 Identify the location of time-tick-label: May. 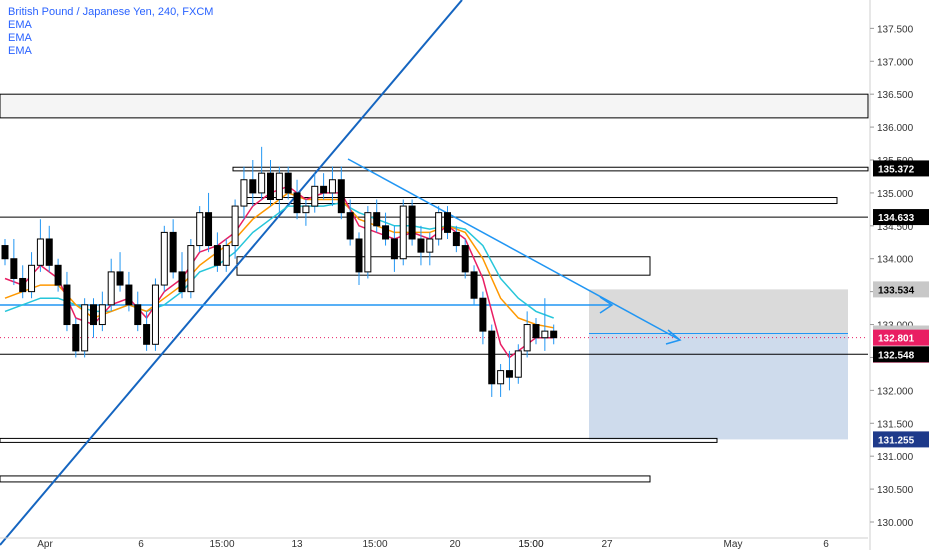
(733, 544).